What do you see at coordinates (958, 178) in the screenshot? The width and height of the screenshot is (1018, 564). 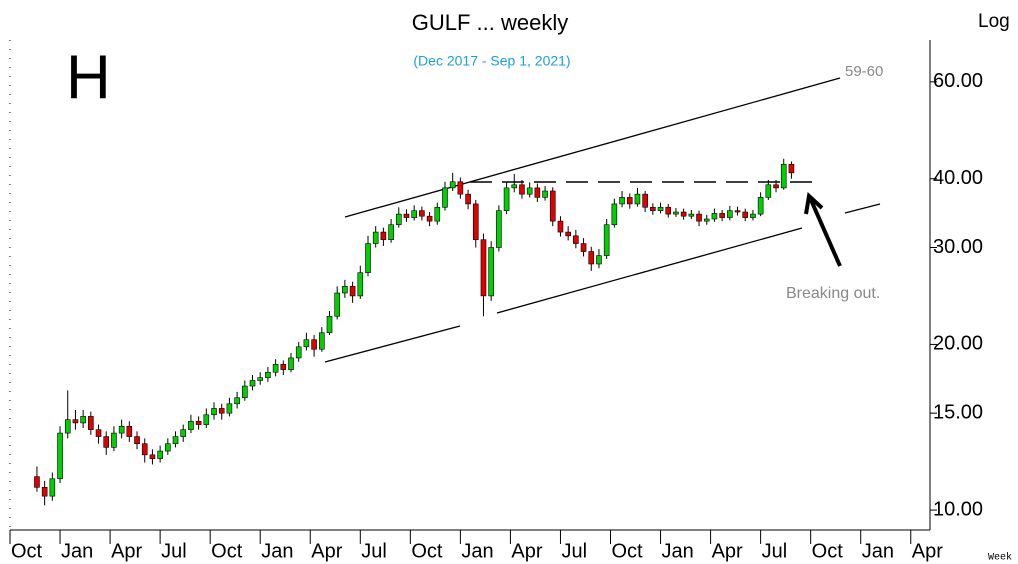 I see `y-tick-label: 40.00` at bounding box center [958, 178].